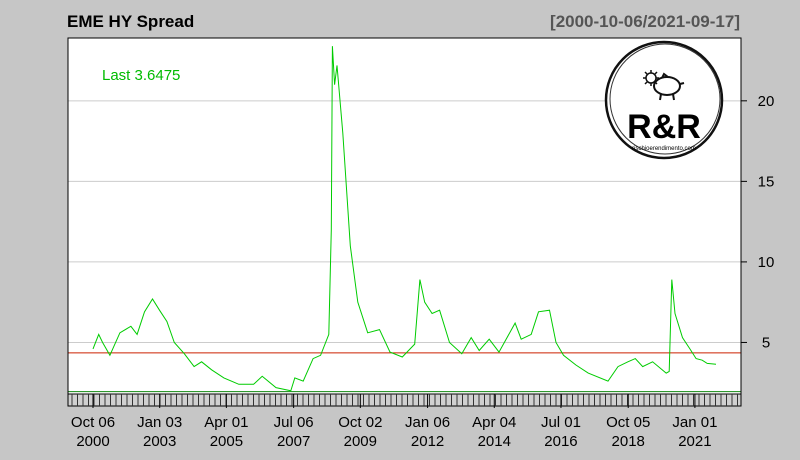 The width and height of the screenshot is (800, 460). What do you see at coordinates (628, 441) in the screenshot?
I see `x-tick-label: 2018` at bounding box center [628, 441].